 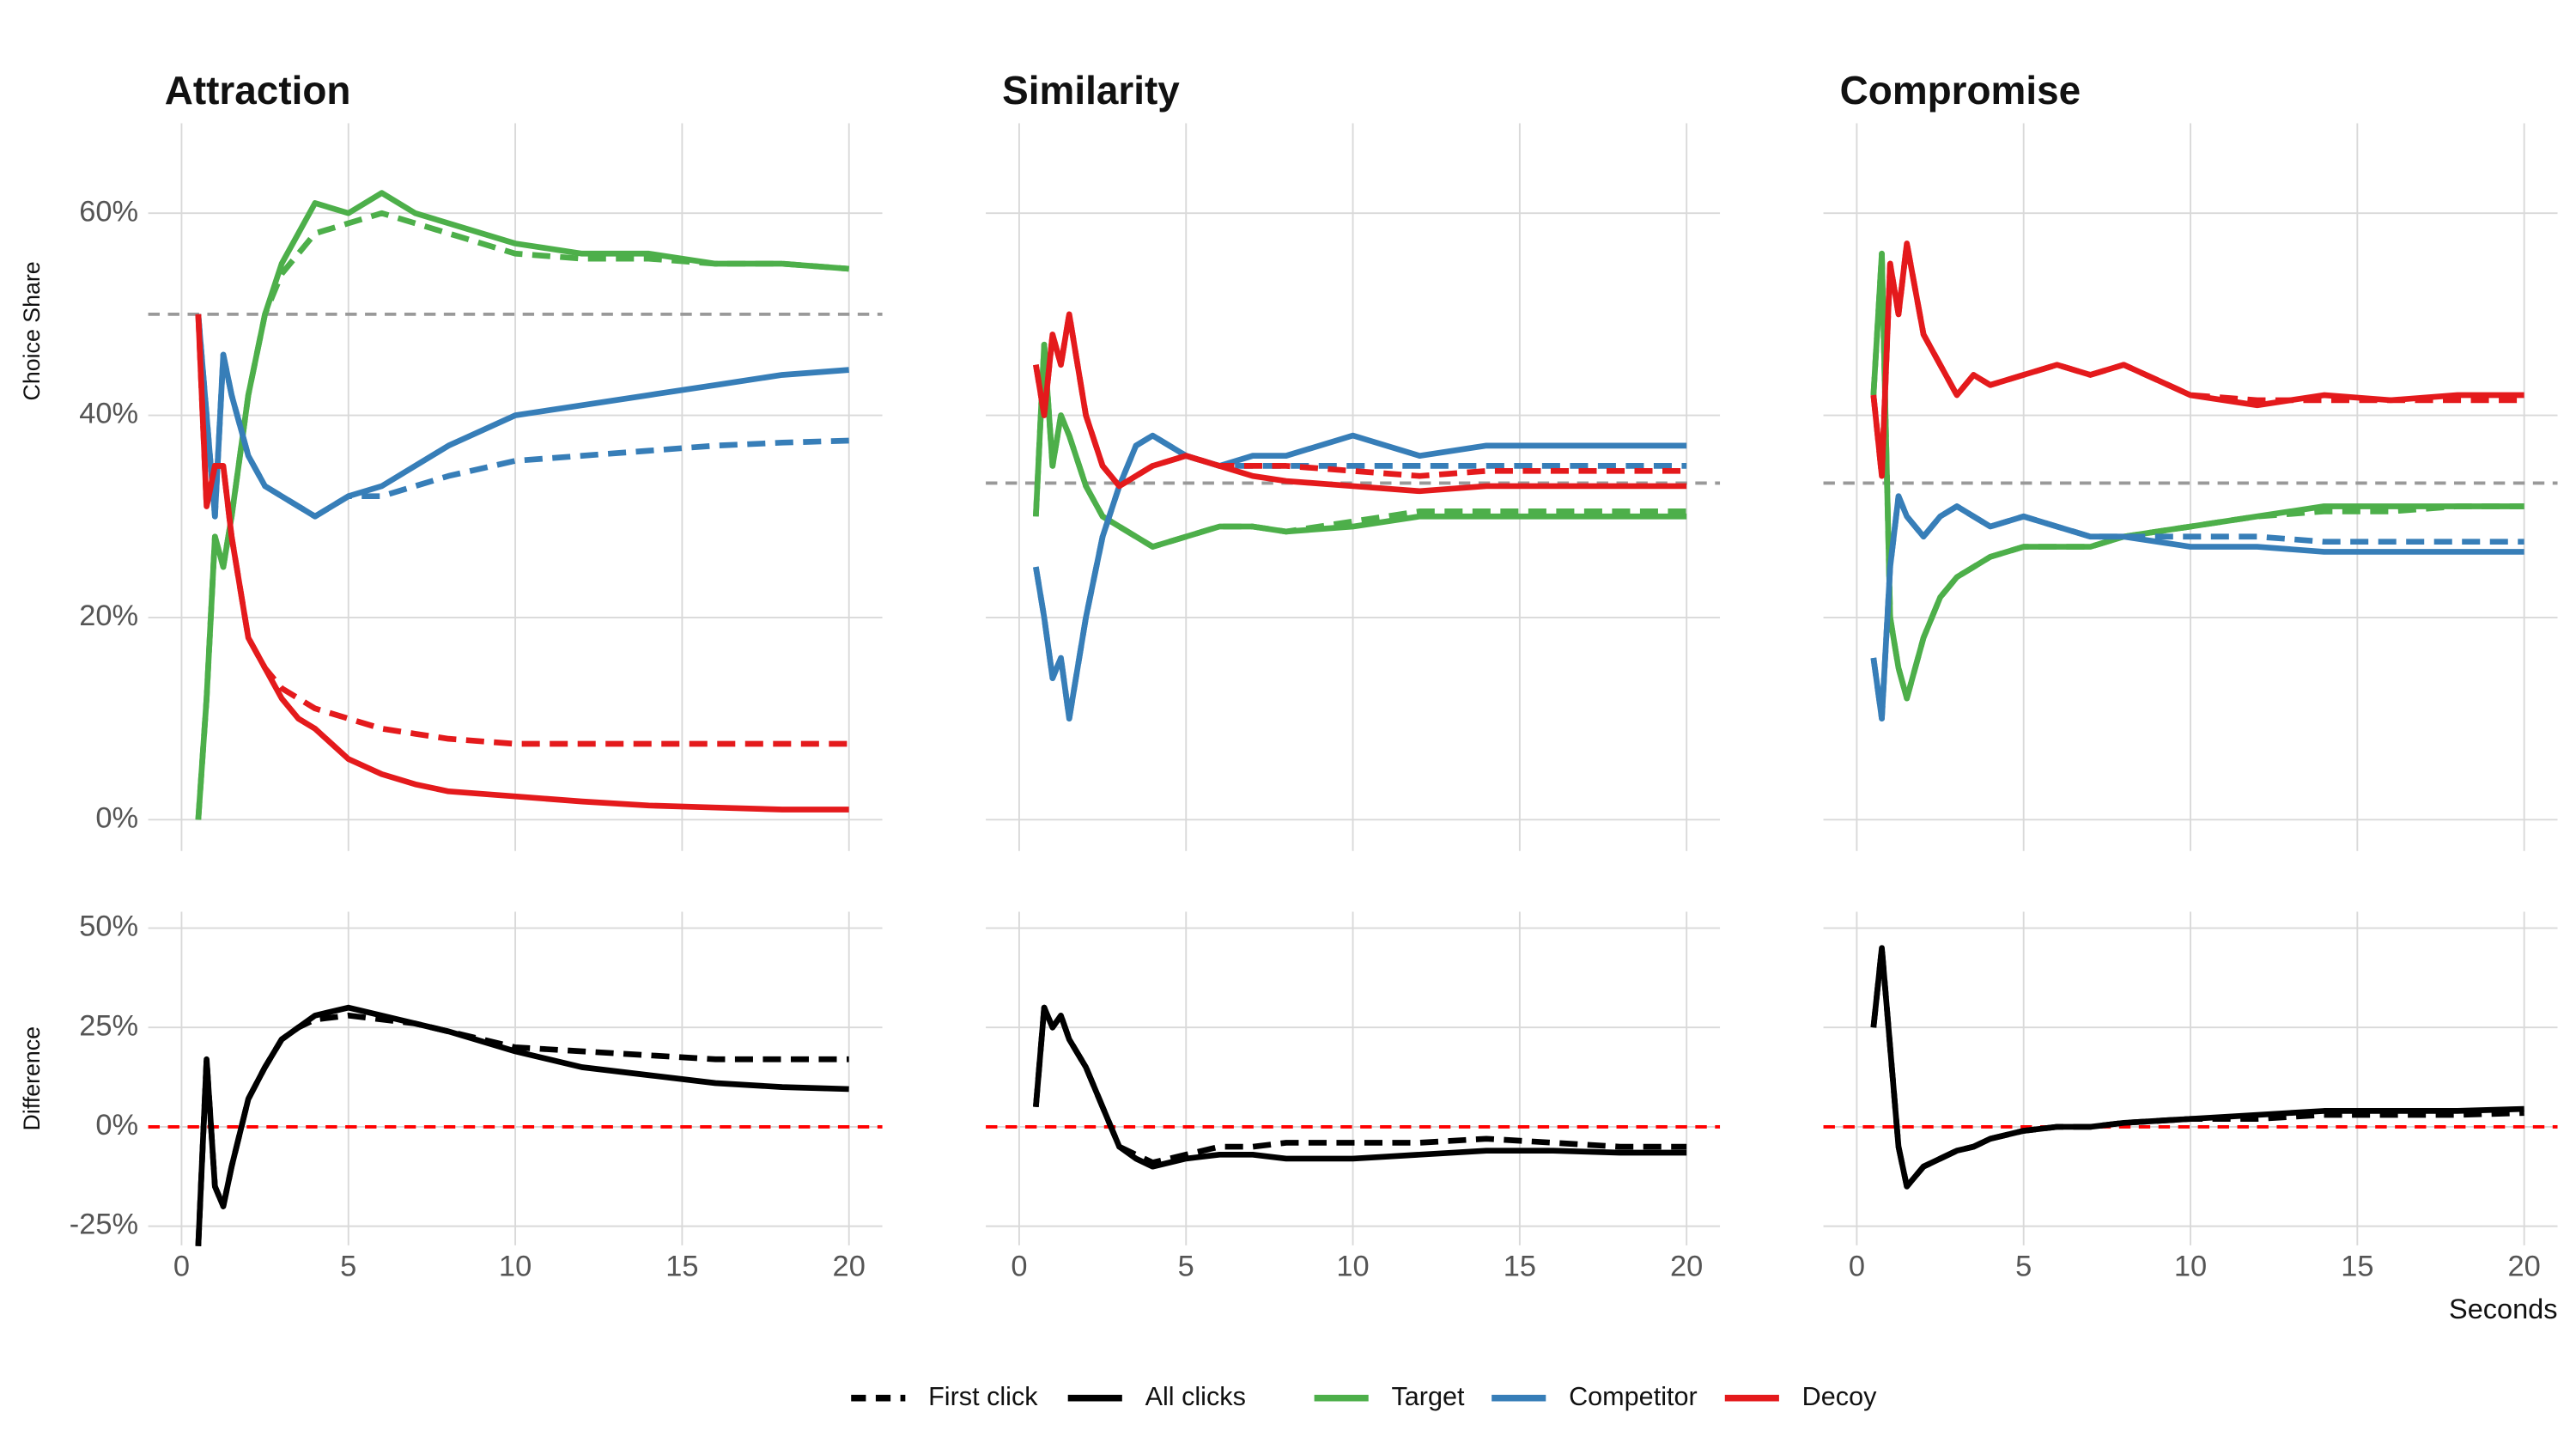 What do you see at coordinates (1195, 1396) in the screenshot?
I see `legend-label: All clicks` at bounding box center [1195, 1396].